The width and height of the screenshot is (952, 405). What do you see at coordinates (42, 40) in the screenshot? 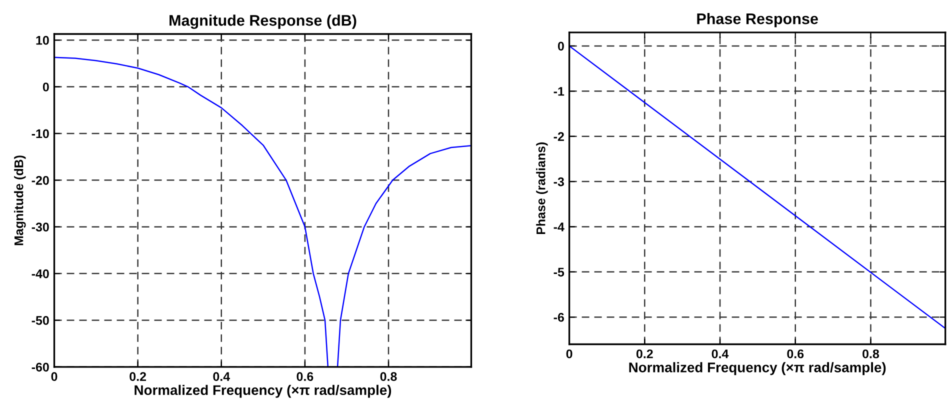
I see `y-tick-label: 10` at bounding box center [42, 40].